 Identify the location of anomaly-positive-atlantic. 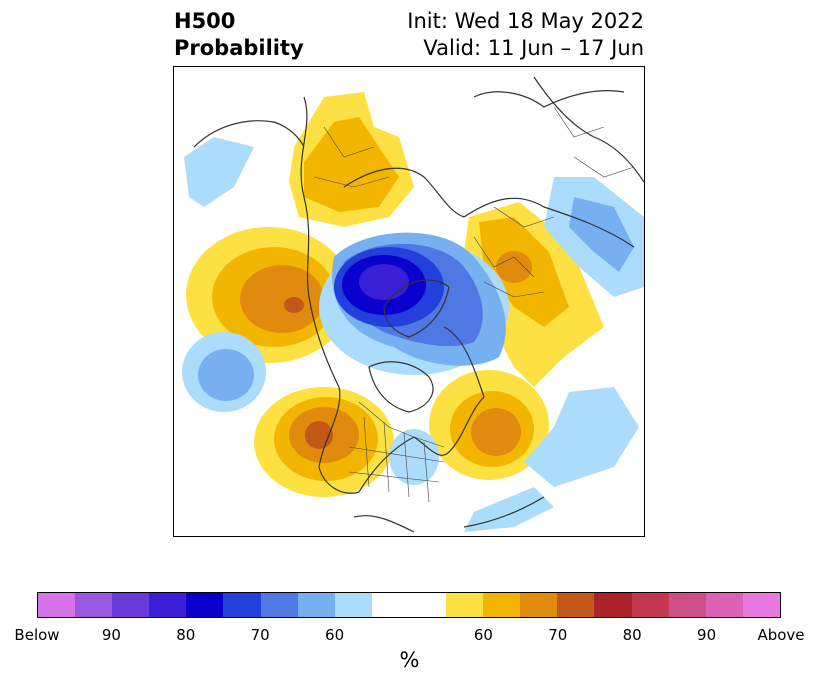
(489, 425).